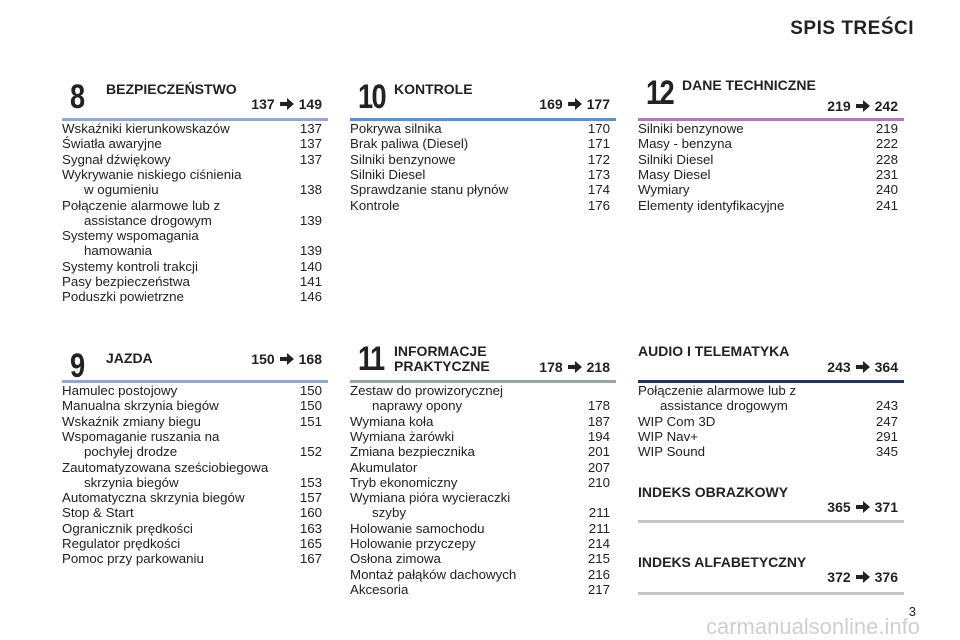  Describe the element at coordinates (711, 205) in the screenshot. I see `entry-label: Elementy identyfikacyjne` at that location.